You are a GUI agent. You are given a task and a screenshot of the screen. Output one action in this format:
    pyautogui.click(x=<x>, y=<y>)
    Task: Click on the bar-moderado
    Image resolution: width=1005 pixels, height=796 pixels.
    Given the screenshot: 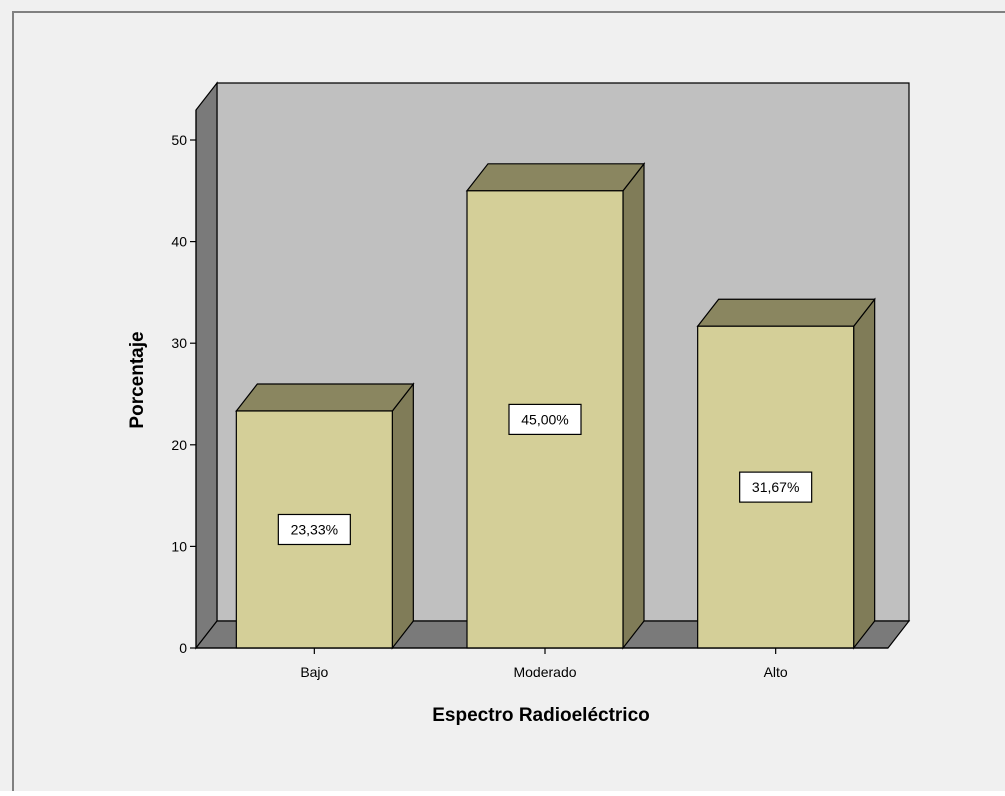 What is the action you would take?
    pyautogui.click(x=555, y=406)
    